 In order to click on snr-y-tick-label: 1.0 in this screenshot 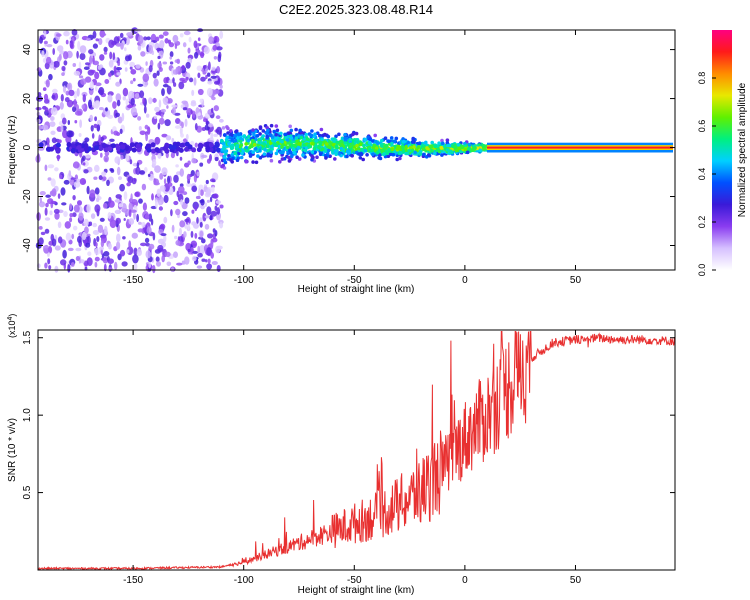, I will do `click(27, 415)`.